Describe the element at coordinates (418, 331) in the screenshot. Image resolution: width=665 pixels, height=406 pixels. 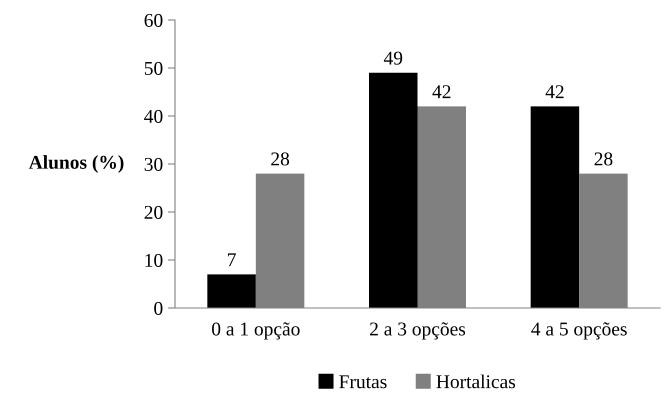
I see `x-tick-label: 2 a 3 opções` at that location.